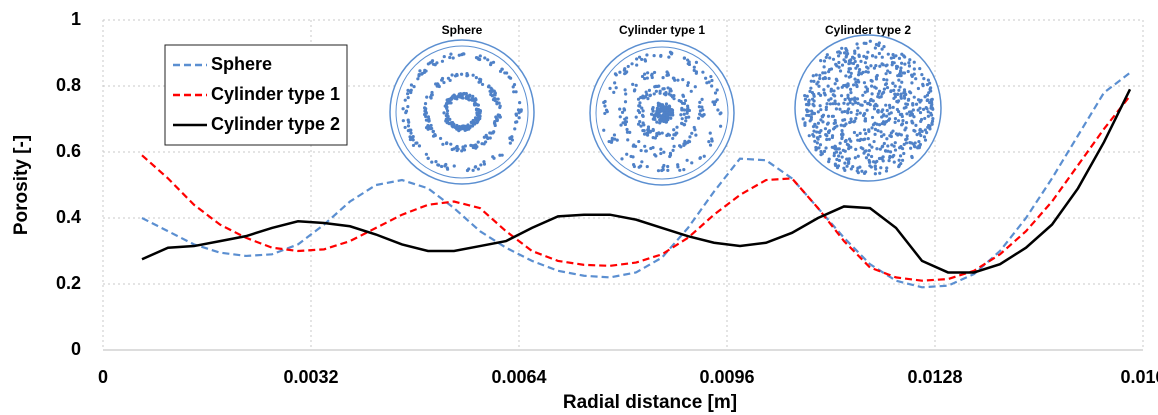 The width and height of the screenshot is (1158, 415). I want to click on x-tick-label: 0, so click(103, 377).